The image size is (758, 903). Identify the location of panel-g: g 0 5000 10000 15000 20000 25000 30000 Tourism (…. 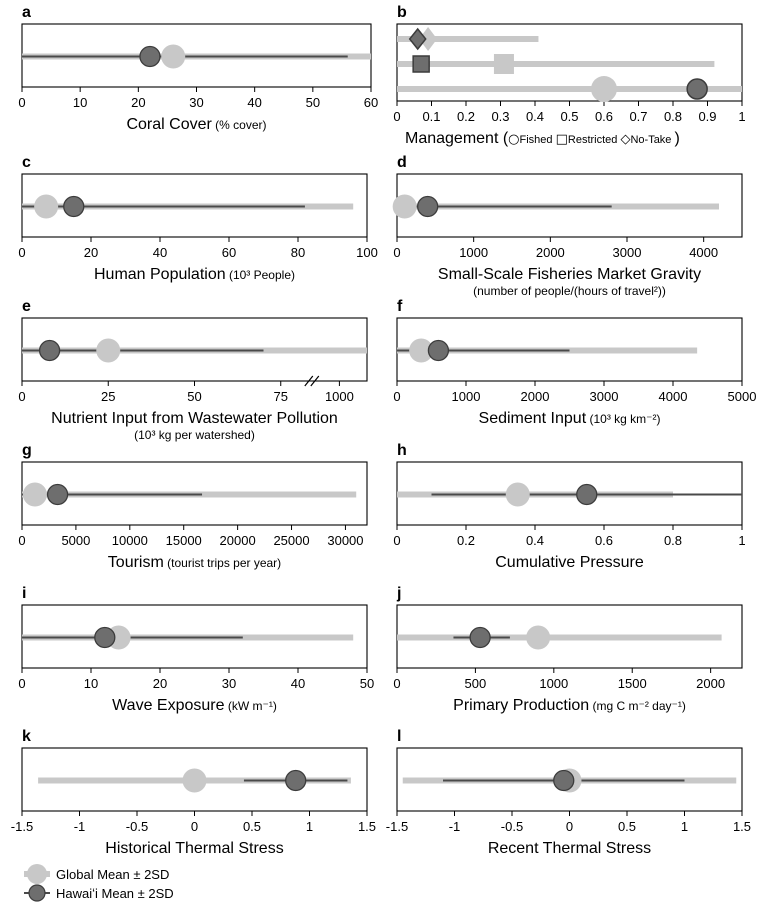
(193, 506).